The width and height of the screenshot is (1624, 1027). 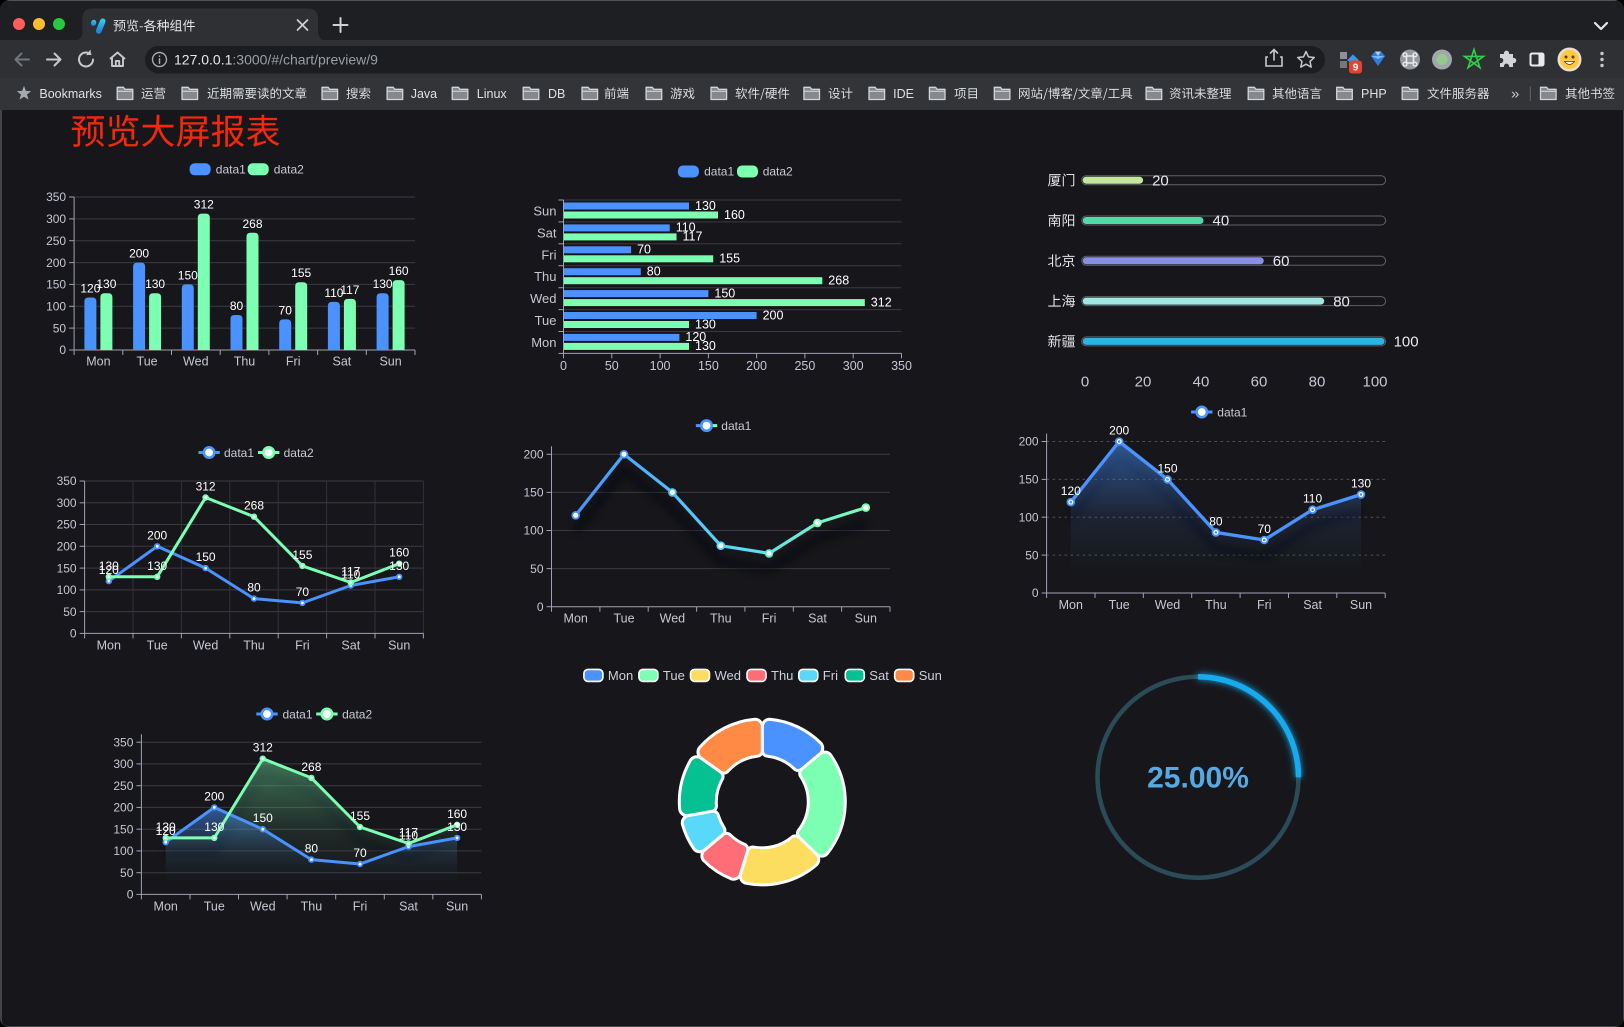 I want to click on svg-text: 120, so click(x=166, y=831).